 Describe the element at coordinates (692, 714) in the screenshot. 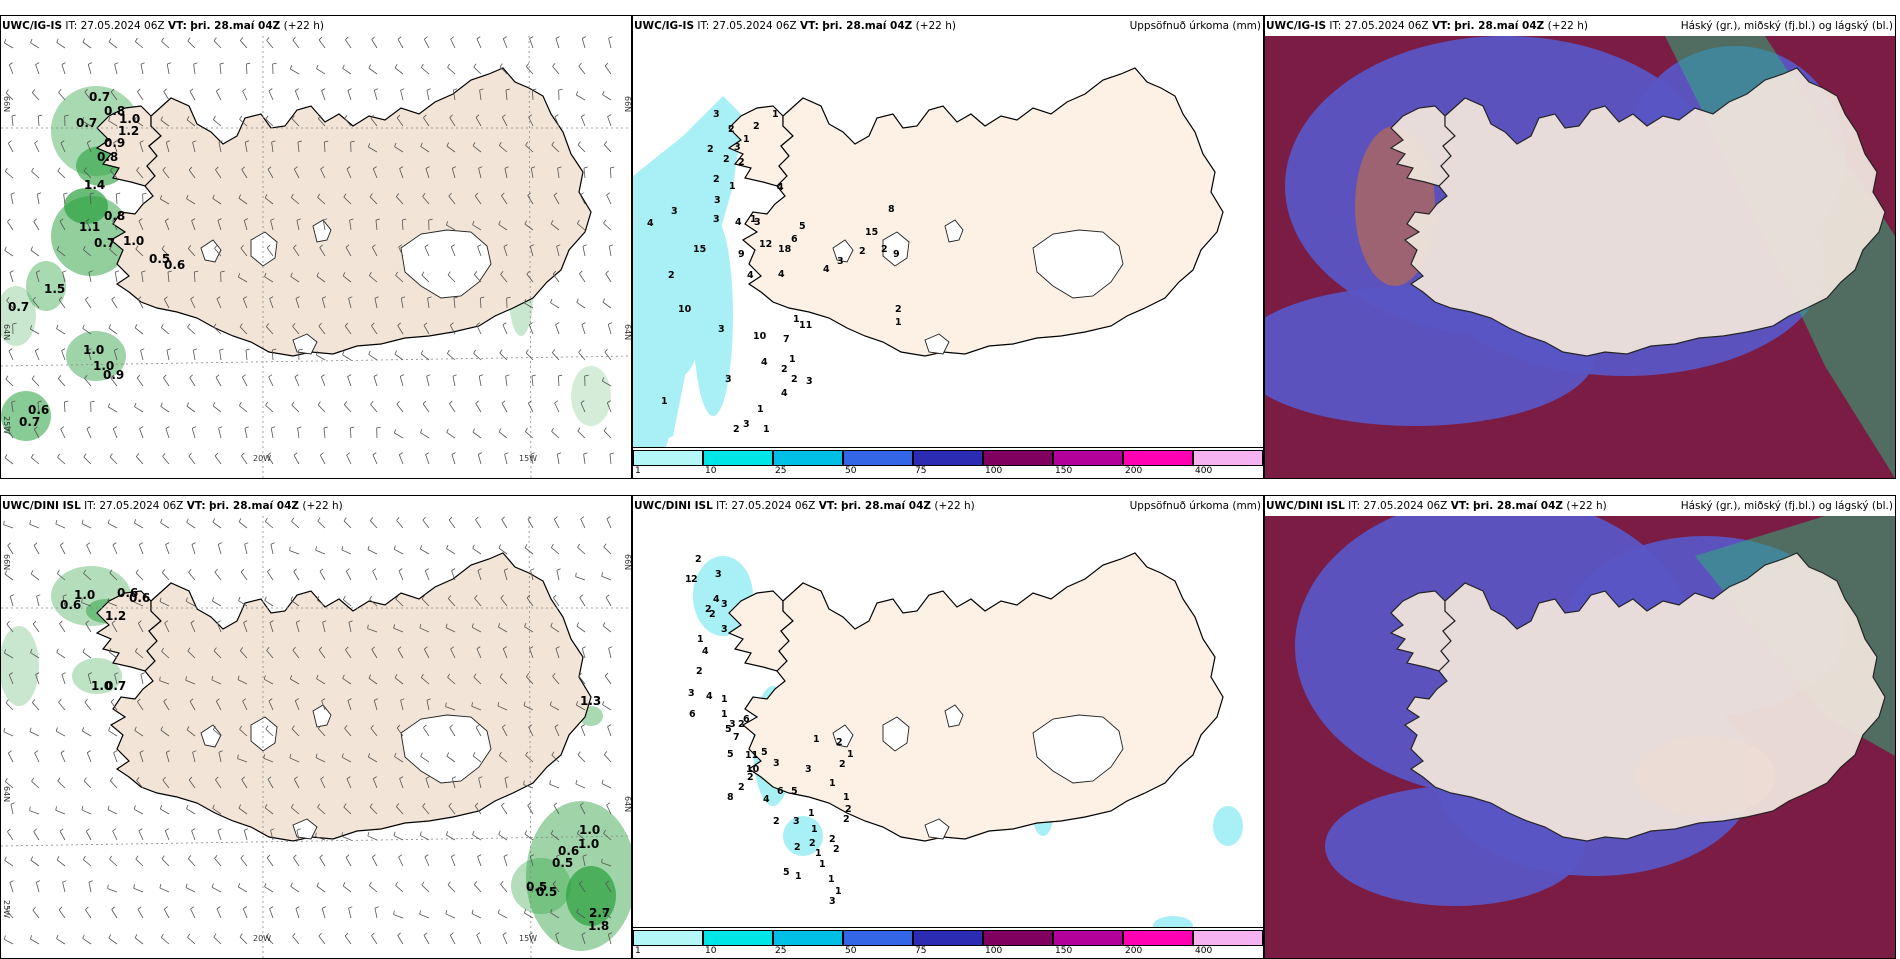

I see `precip-value-label: 6` at that location.